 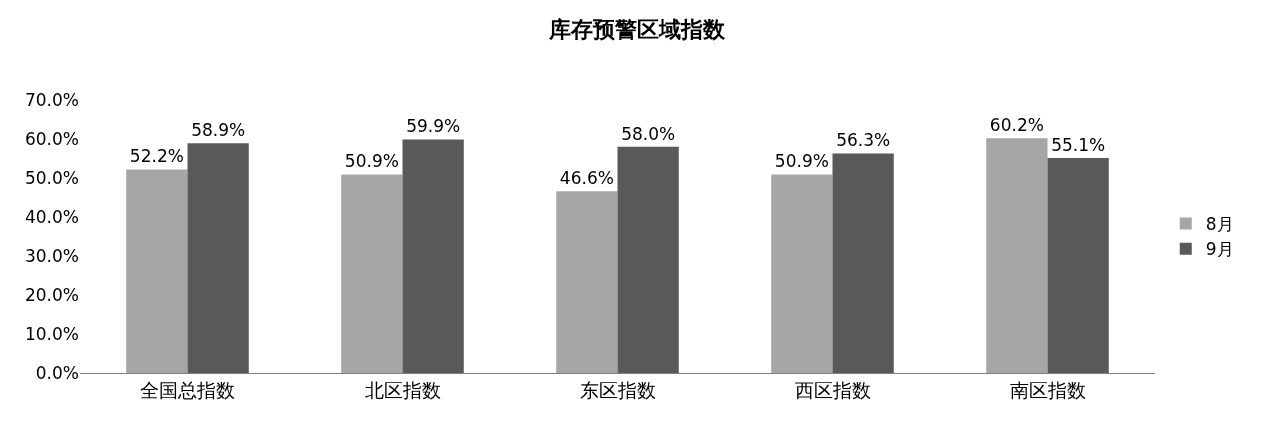 I want to click on y-tick-label: 50.0%, so click(x=51, y=177).